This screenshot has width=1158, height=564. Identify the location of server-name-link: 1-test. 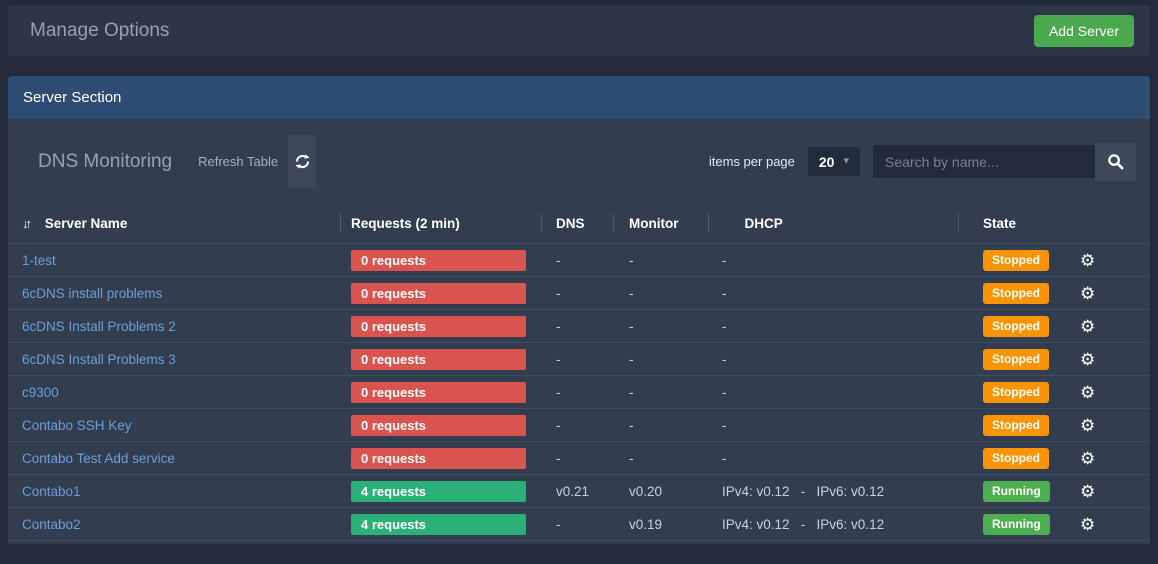
(39, 260).